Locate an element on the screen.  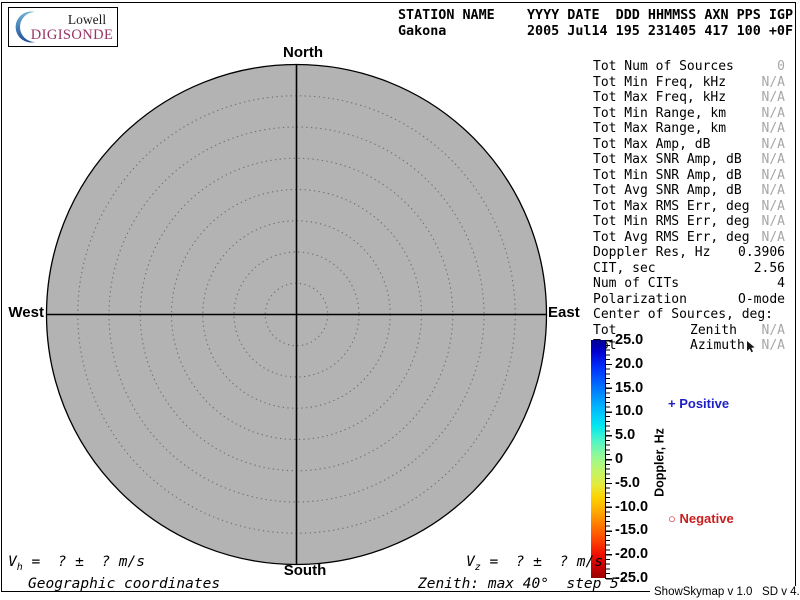
metric-row: Tot Num of Sources 0 is located at coordinates (689, 67).